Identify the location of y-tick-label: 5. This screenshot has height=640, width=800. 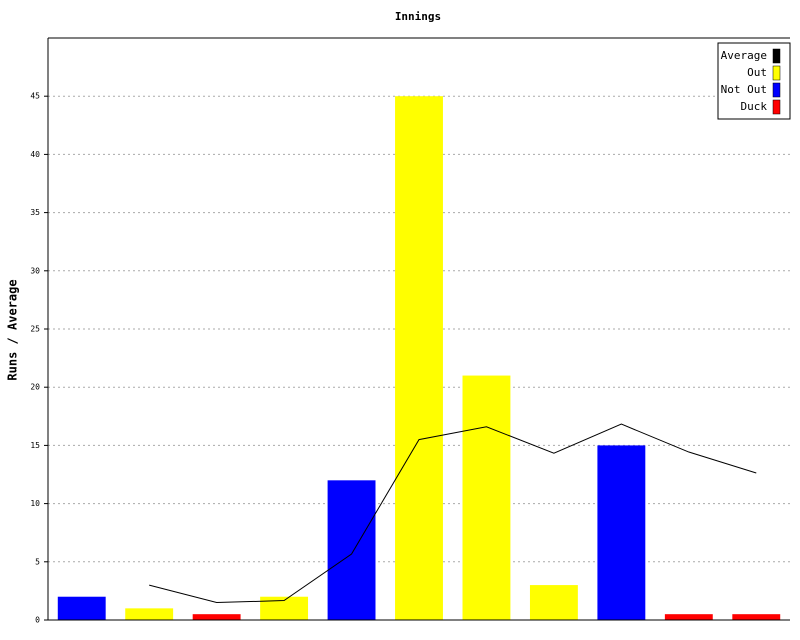
(37, 561).